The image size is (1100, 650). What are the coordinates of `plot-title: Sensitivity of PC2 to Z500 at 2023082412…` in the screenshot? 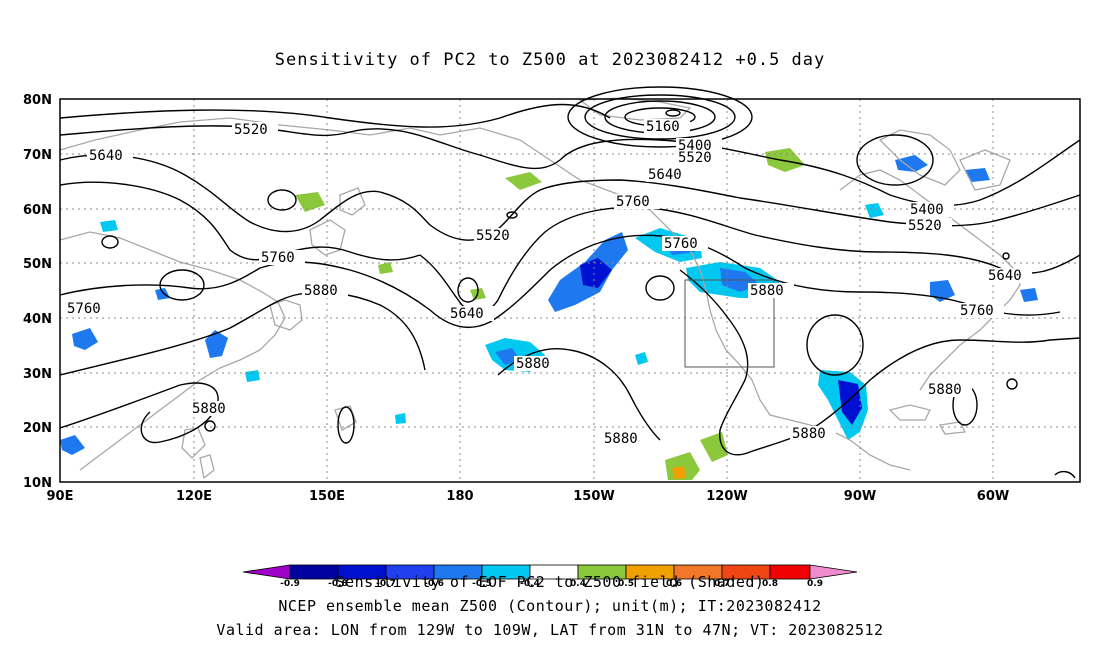 It's located at (550, 60).